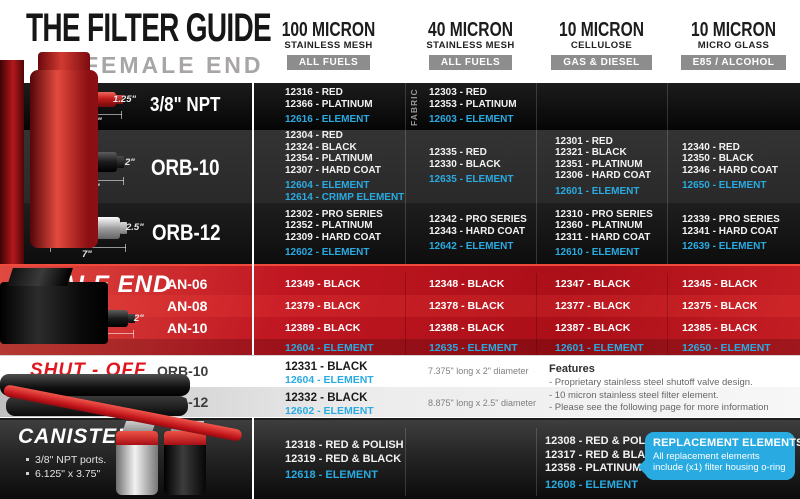  I want to click on part-list: 12303 - RED 12353 - PLATINUM, so click(482, 98).